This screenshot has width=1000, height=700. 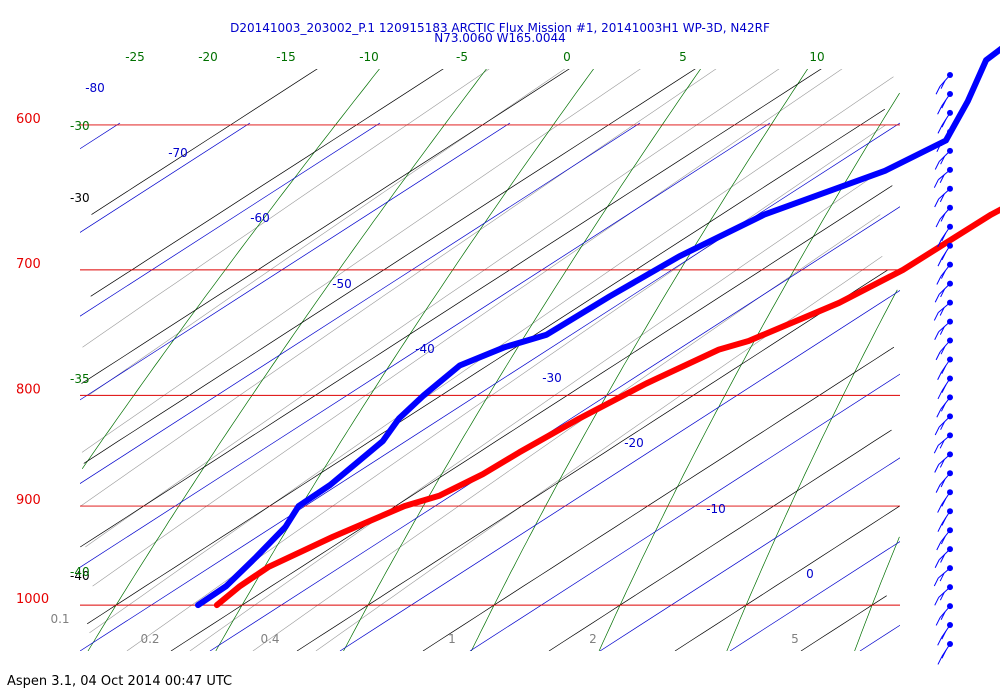 What do you see at coordinates (425, 349) in the screenshot?
I see `saturated-adiabat-label: -40` at bounding box center [425, 349].